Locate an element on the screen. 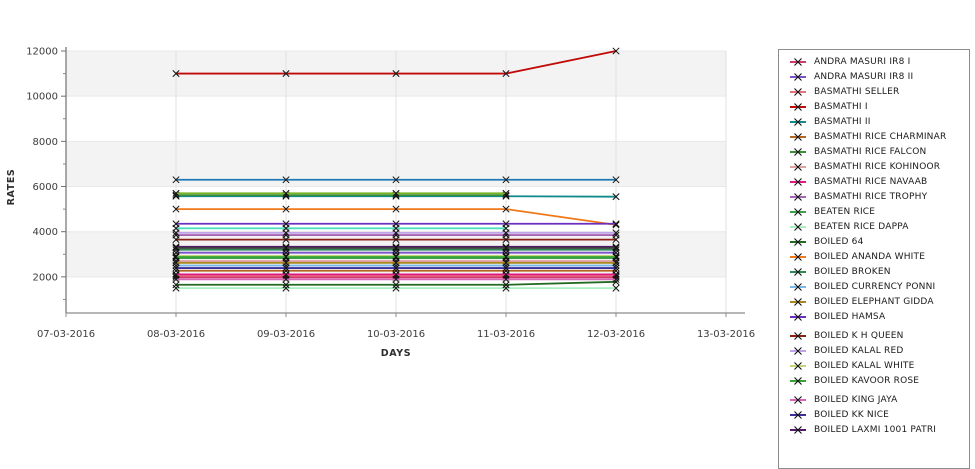 This screenshot has height=469, width=975. y-tick-label: 10000 is located at coordinates (42, 97).